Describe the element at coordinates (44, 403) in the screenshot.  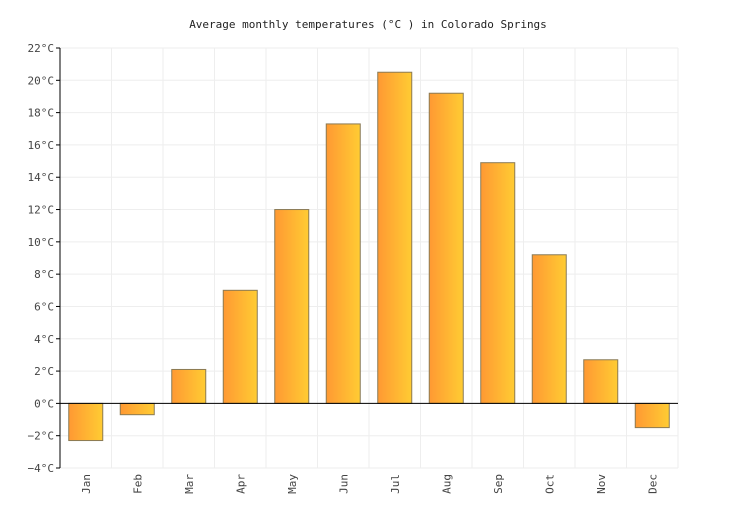
I see `y-tick-label: 0°C` at that location.